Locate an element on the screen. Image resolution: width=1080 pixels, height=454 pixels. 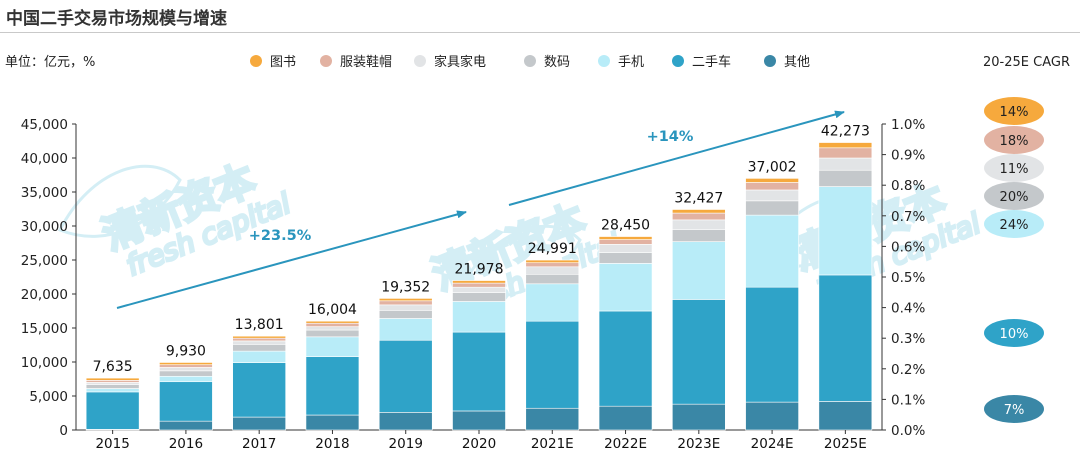
y-tick-label: 0 is located at coordinates (63, 431).